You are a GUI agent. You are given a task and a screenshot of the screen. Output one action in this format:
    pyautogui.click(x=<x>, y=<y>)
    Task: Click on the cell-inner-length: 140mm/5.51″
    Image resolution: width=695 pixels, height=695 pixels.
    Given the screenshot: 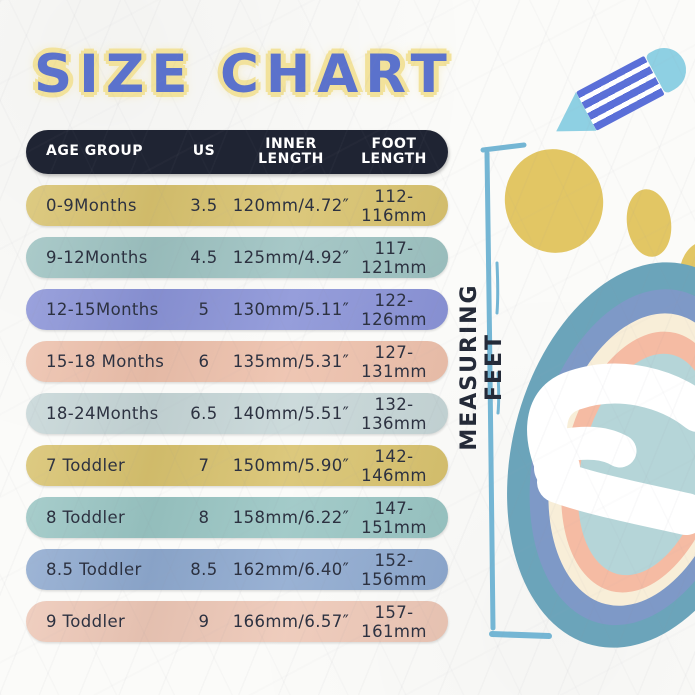 What is the action you would take?
    pyautogui.click(x=291, y=413)
    